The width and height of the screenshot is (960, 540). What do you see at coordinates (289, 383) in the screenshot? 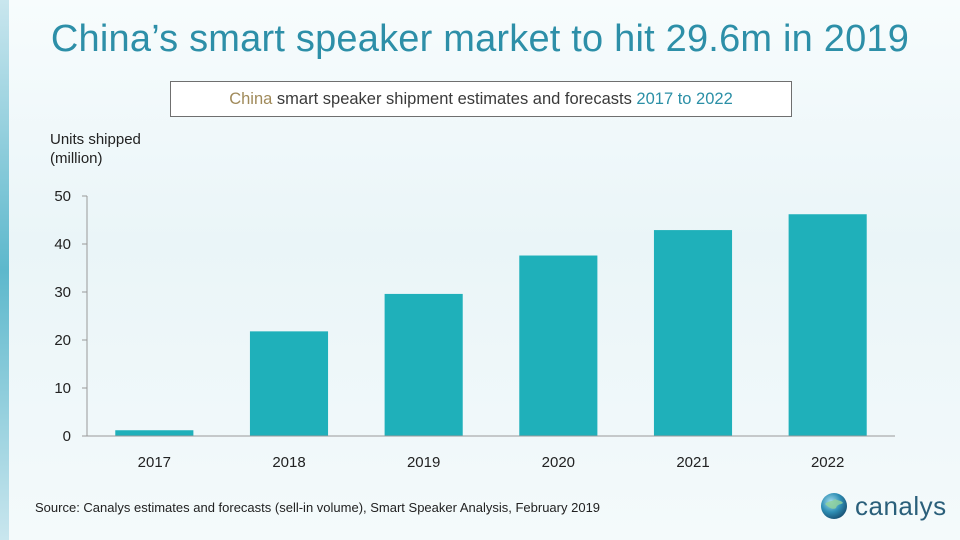
I see `bar-2018` at bounding box center [289, 383].